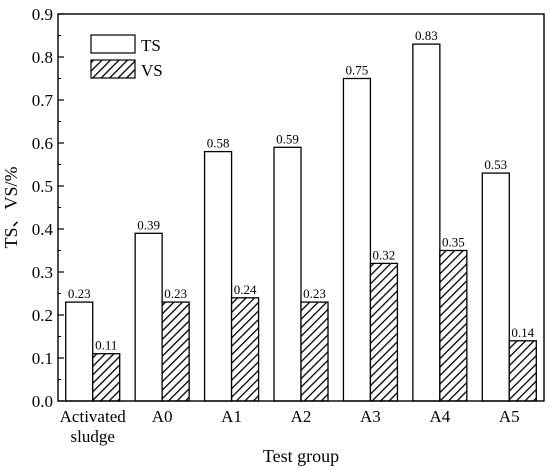 The height and width of the screenshot is (471, 550). I want to click on data-label-vs-6: 0.14, so click(522, 332).